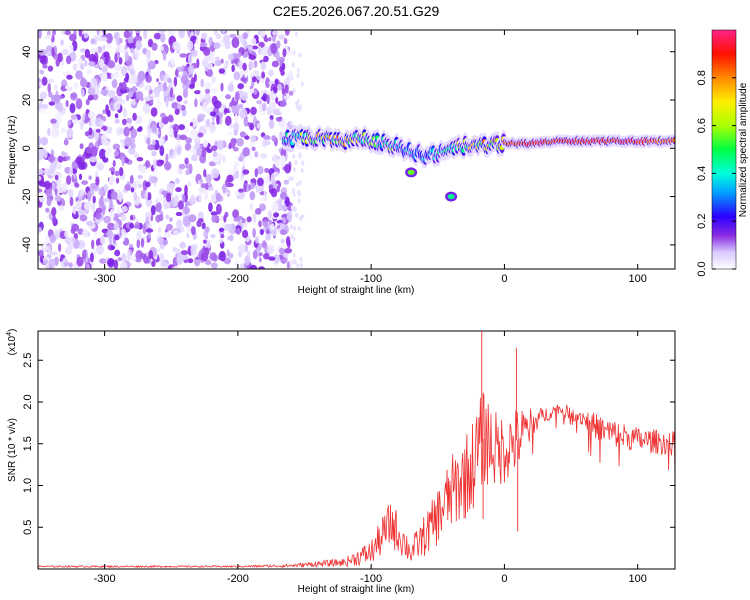 The image size is (750, 600). What do you see at coordinates (702, 268) in the screenshot?
I see `colorbar-tick-label: 0.0` at bounding box center [702, 268].